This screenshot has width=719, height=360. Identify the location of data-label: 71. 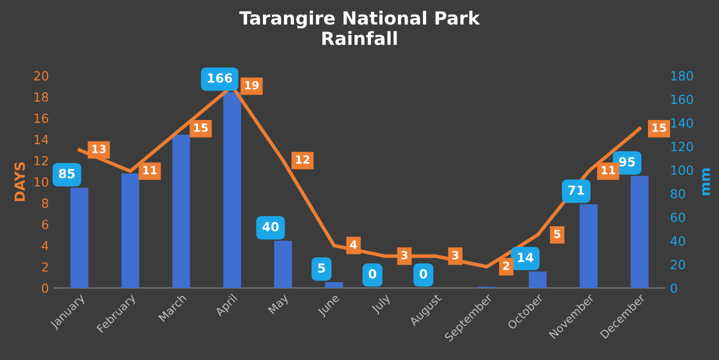
(576, 190).